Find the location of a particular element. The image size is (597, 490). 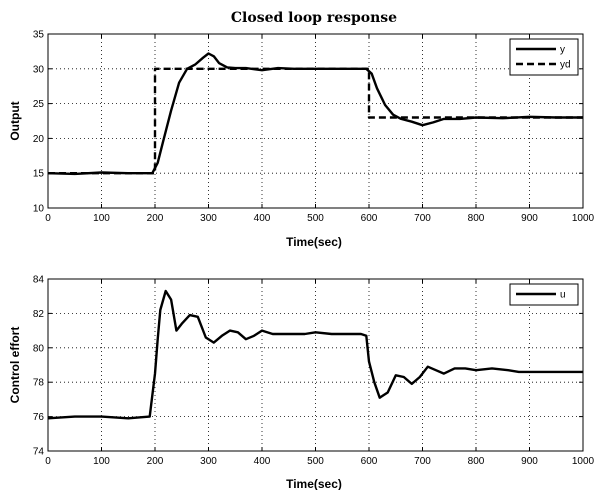

chart-title: Closed loop response is located at coordinates (314, 18).